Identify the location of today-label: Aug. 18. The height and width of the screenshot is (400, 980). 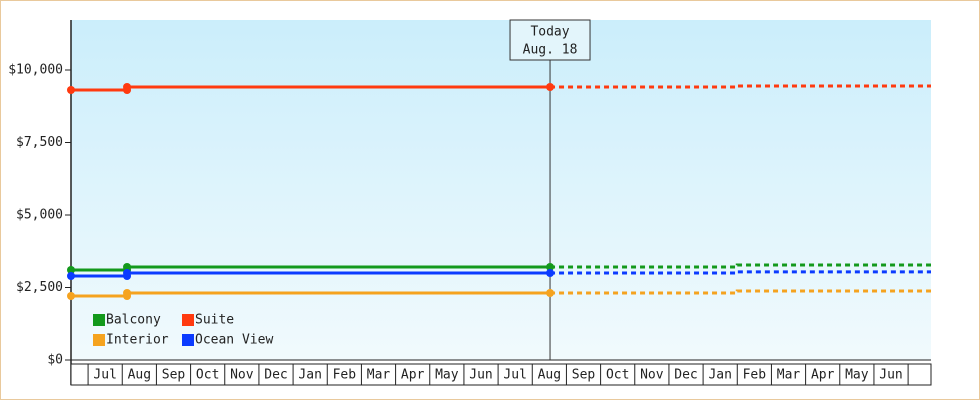
(550, 50).